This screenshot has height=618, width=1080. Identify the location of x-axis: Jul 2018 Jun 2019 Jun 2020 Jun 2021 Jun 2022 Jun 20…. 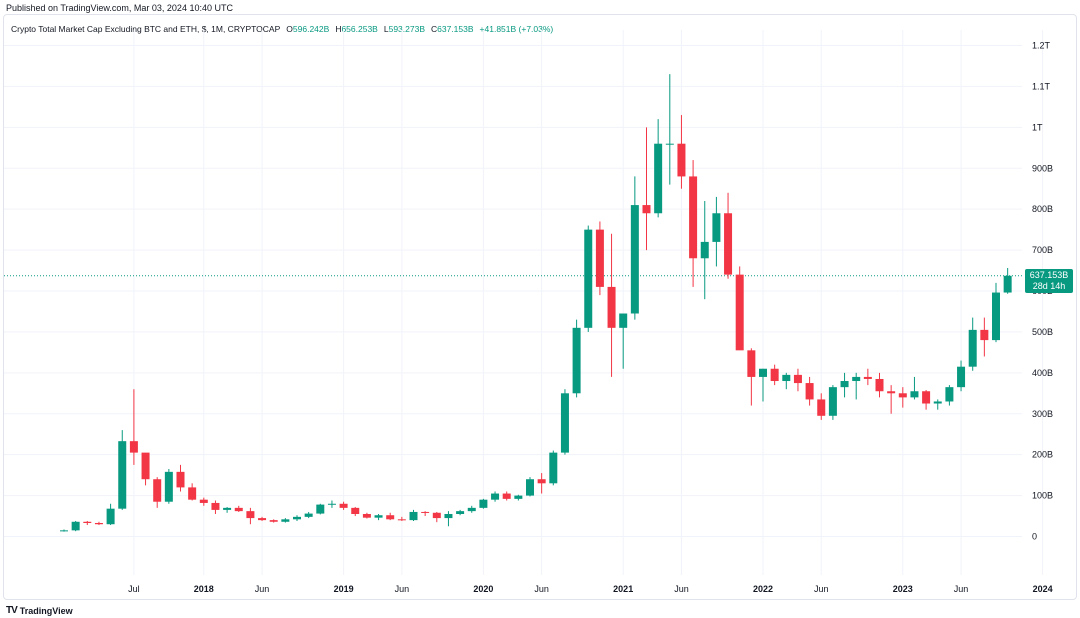
(590, 589).